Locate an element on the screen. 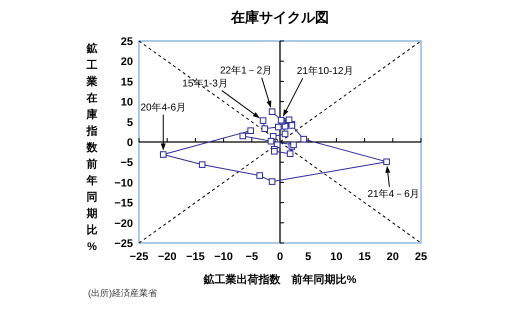 The image size is (515, 324). x-tick-label: −5 is located at coordinates (252, 257).